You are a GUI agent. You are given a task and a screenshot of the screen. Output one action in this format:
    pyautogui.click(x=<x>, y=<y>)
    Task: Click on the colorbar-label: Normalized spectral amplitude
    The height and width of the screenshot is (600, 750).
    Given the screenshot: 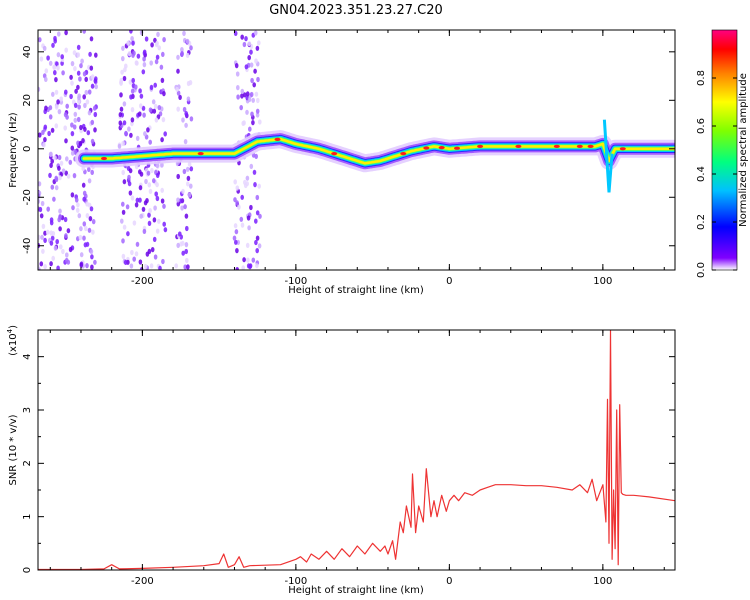 What is the action you would take?
    pyautogui.click(x=743, y=150)
    